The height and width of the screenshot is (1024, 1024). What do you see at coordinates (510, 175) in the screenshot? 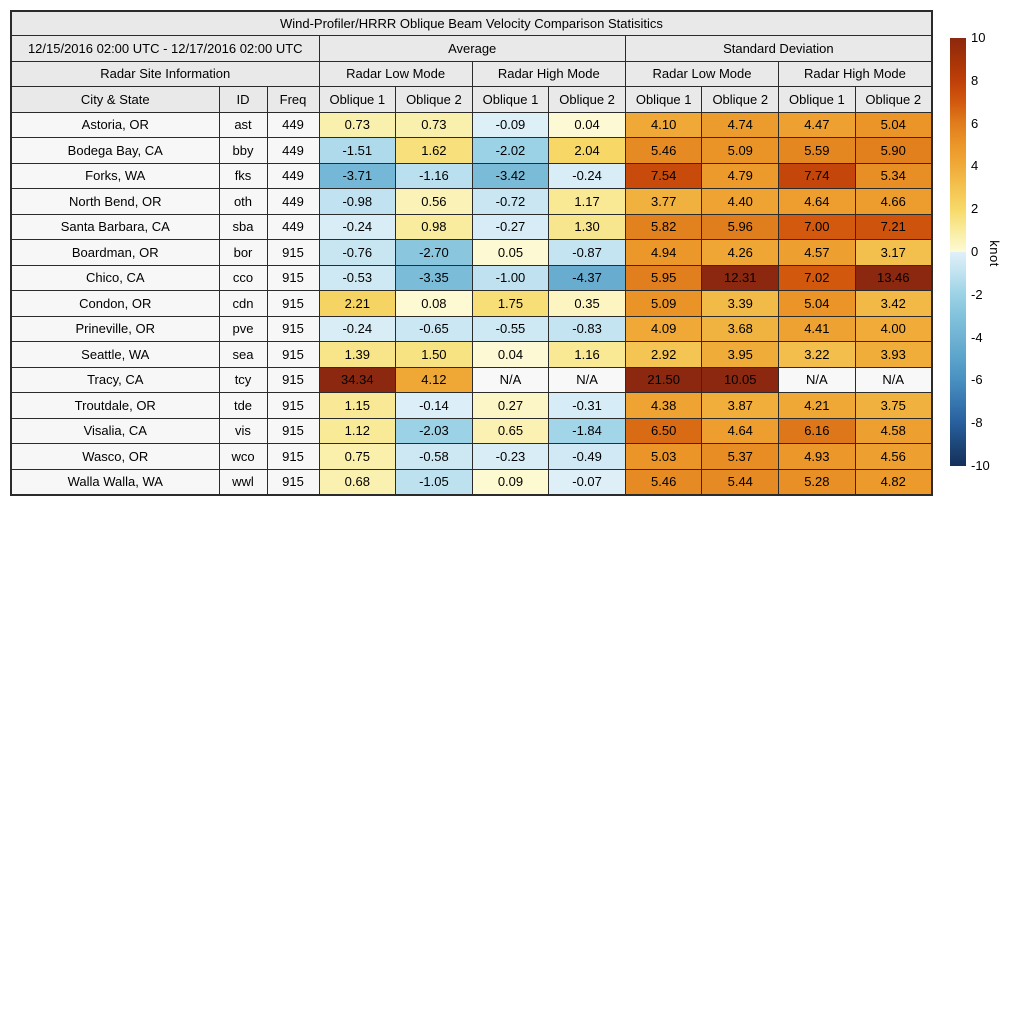
I see `value-cell: -3.42` at bounding box center [510, 175].